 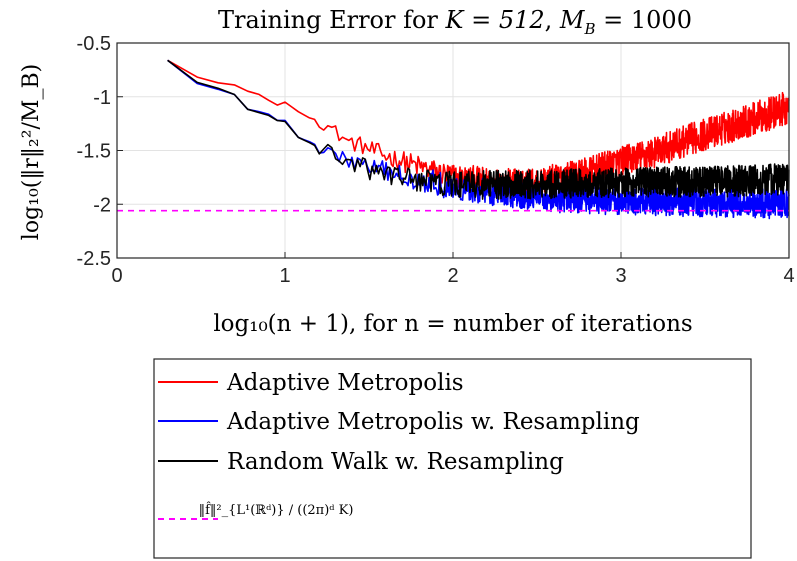 What do you see at coordinates (345, 383) in the screenshot?
I see `legend-label-adaptive-metropolis: Adaptive Metropolis` at bounding box center [345, 383].